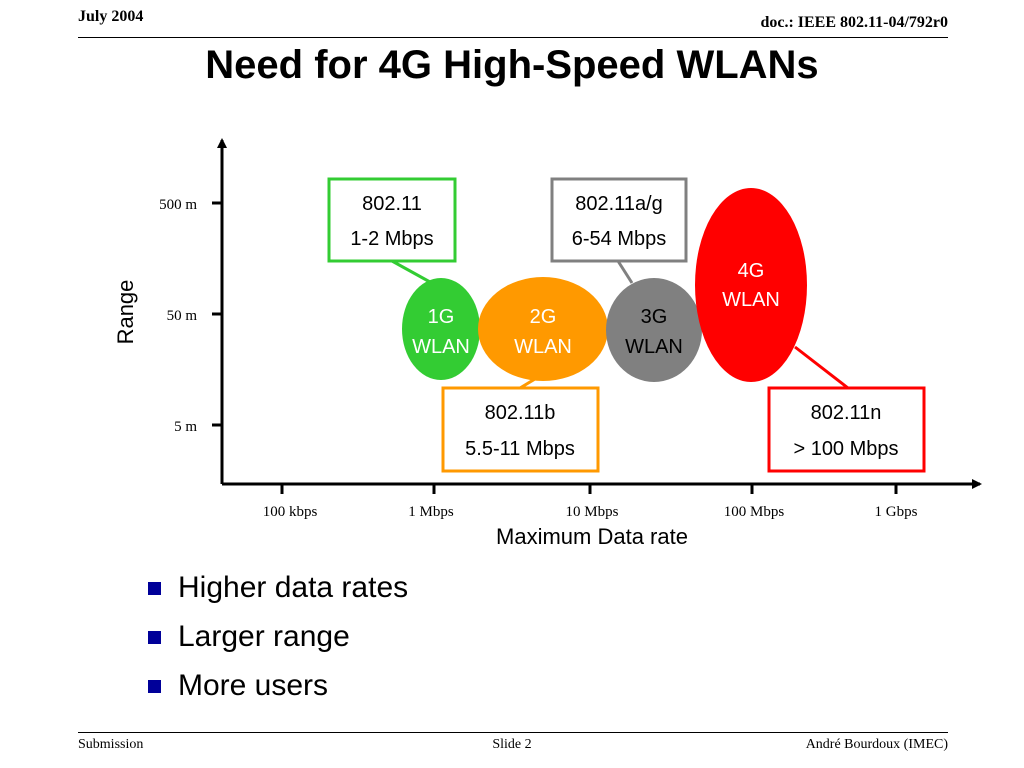 The height and width of the screenshot is (768, 1024). What do you see at coordinates (846, 429) in the screenshot?
I see `callout-802-11n` at bounding box center [846, 429].